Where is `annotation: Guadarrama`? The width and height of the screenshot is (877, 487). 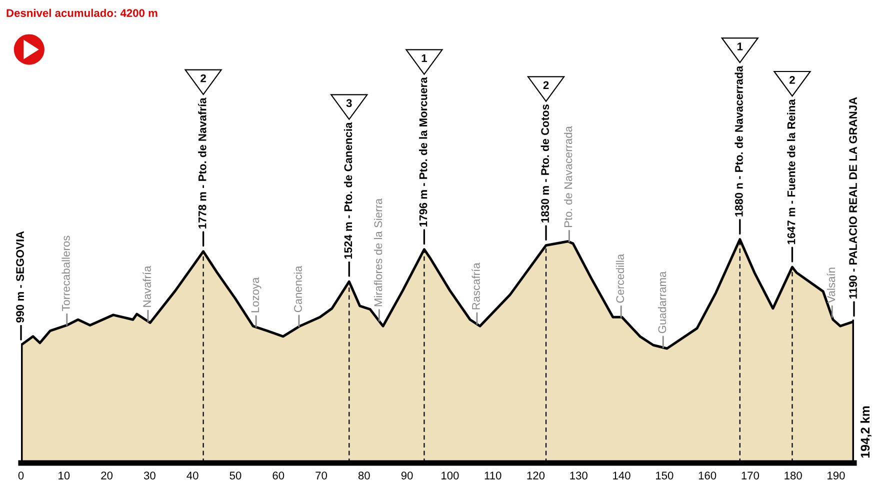
annotation: Guadarrama is located at coordinates (662, 302).